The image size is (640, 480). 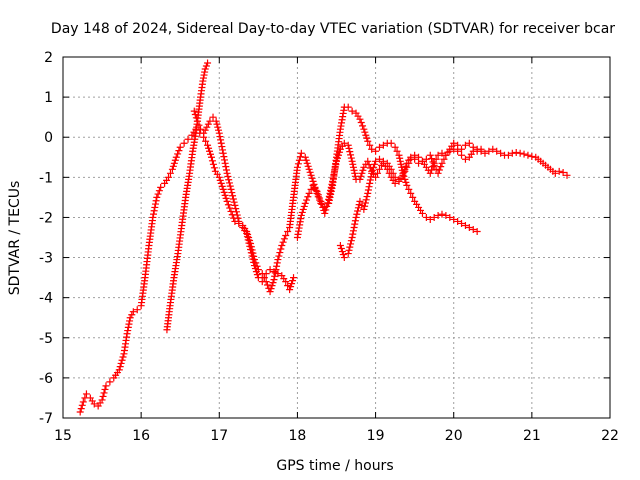 What do you see at coordinates (46, 218) in the screenshot?
I see `y-tick-label: -2` at bounding box center [46, 218].